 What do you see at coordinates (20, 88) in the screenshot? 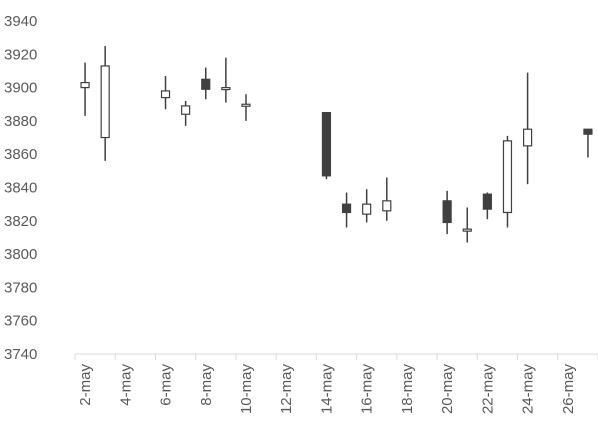
I see `y-tick-label: 3900` at bounding box center [20, 88].